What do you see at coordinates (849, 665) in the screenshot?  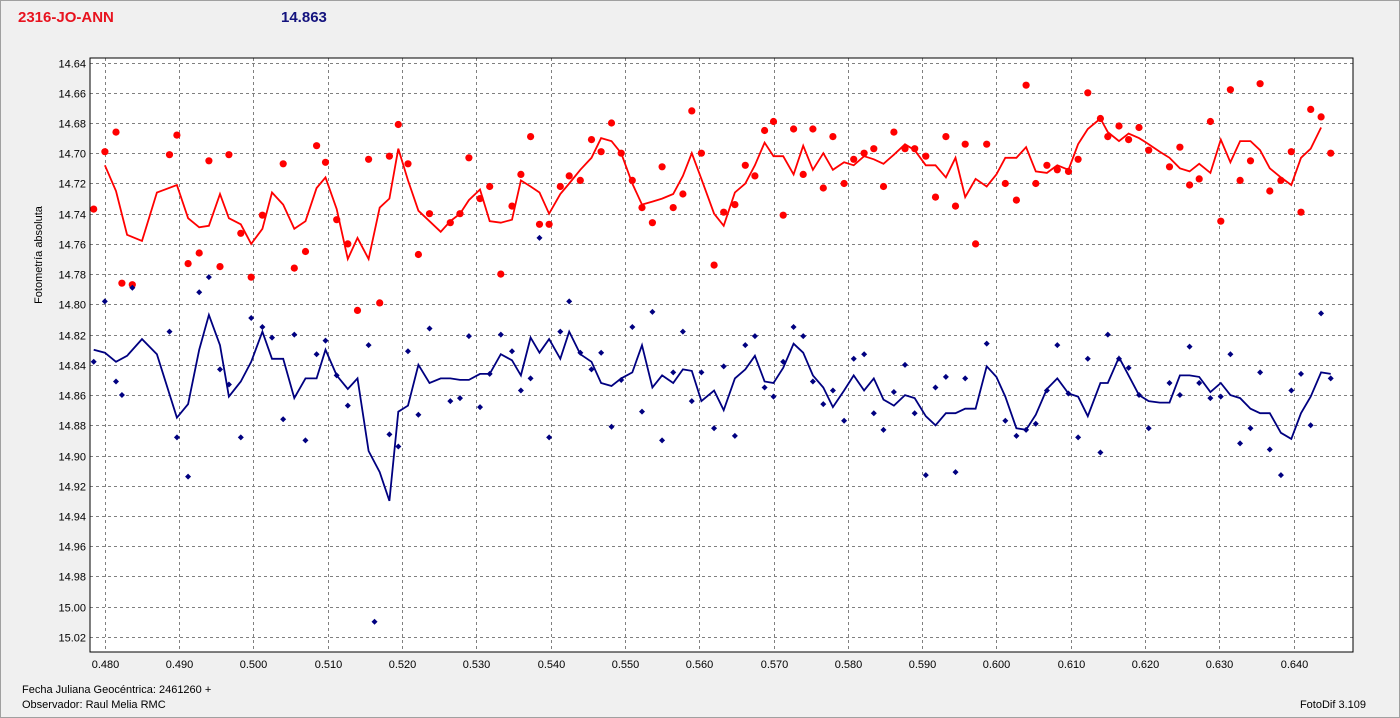 I see `x-tick-label: 0.580` at bounding box center [849, 665].